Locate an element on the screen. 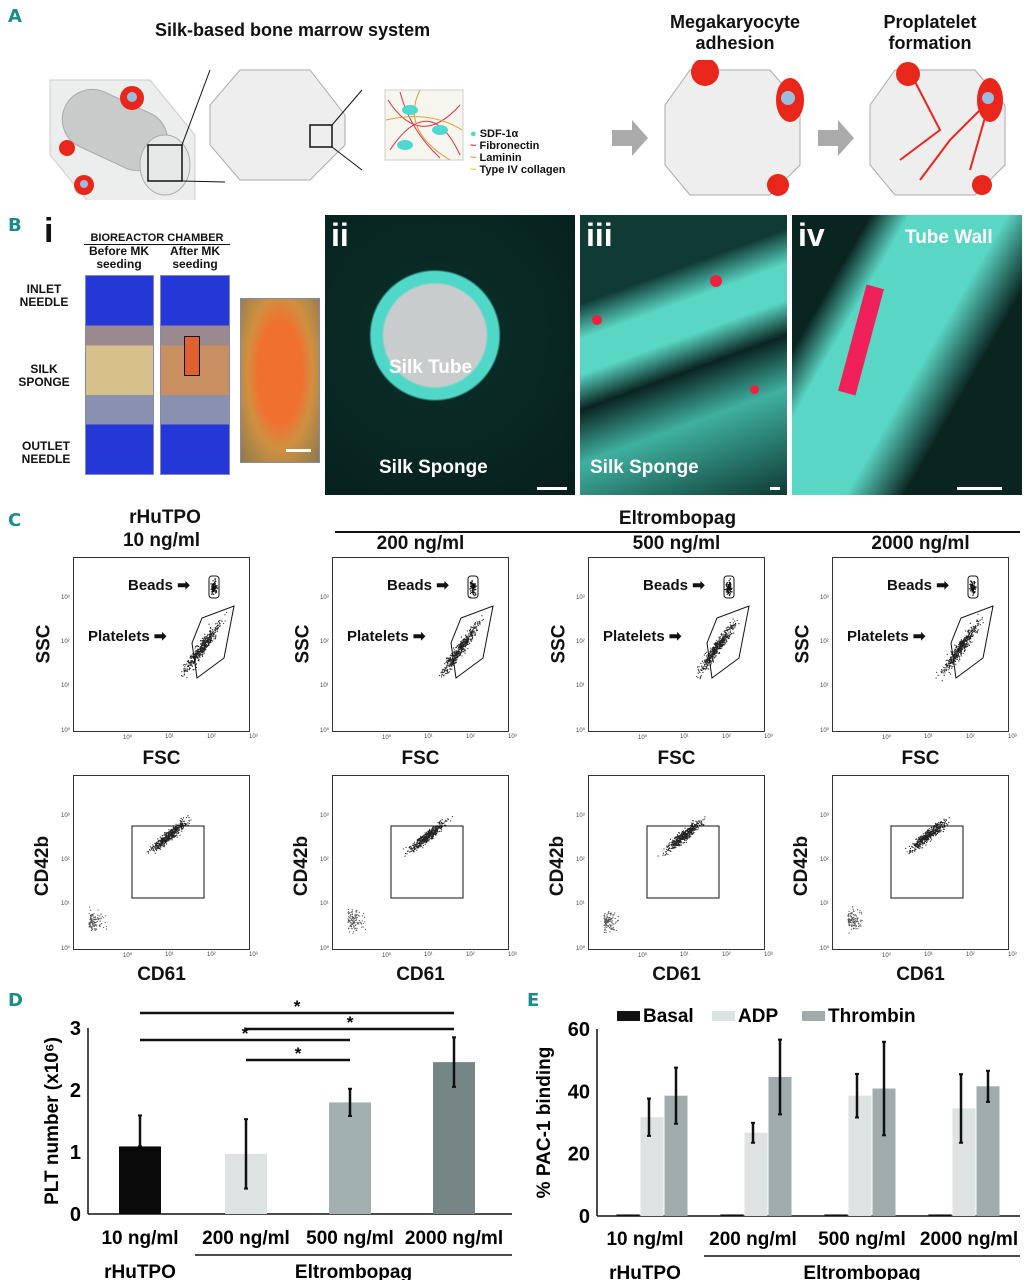 This screenshot has width=1032, height=1280. x-tick: 10² is located at coordinates (970, 955).